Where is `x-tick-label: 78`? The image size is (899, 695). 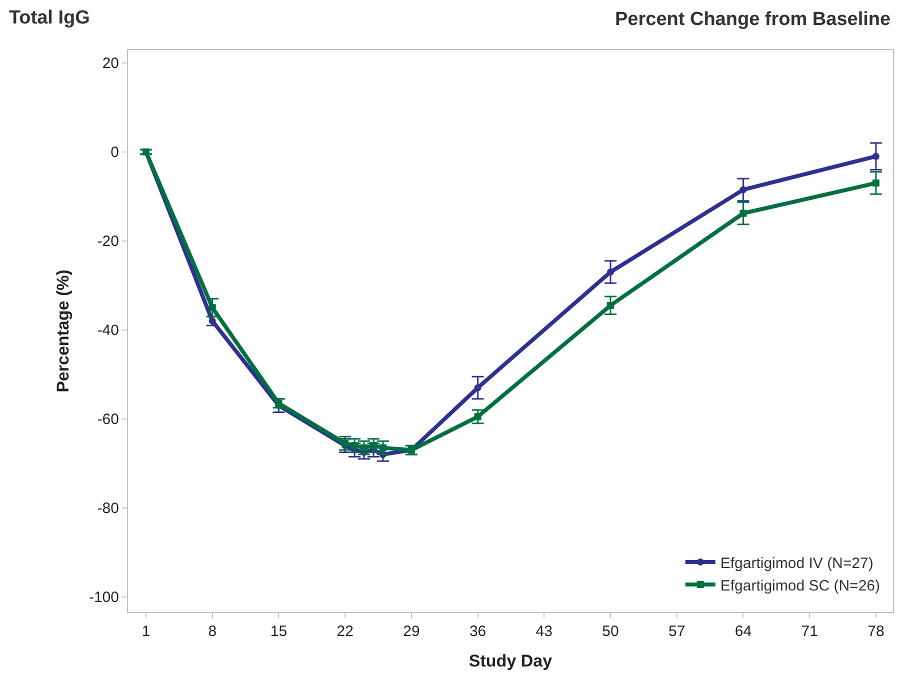 x-tick-label: 78 is located at coordinates (876, 631).